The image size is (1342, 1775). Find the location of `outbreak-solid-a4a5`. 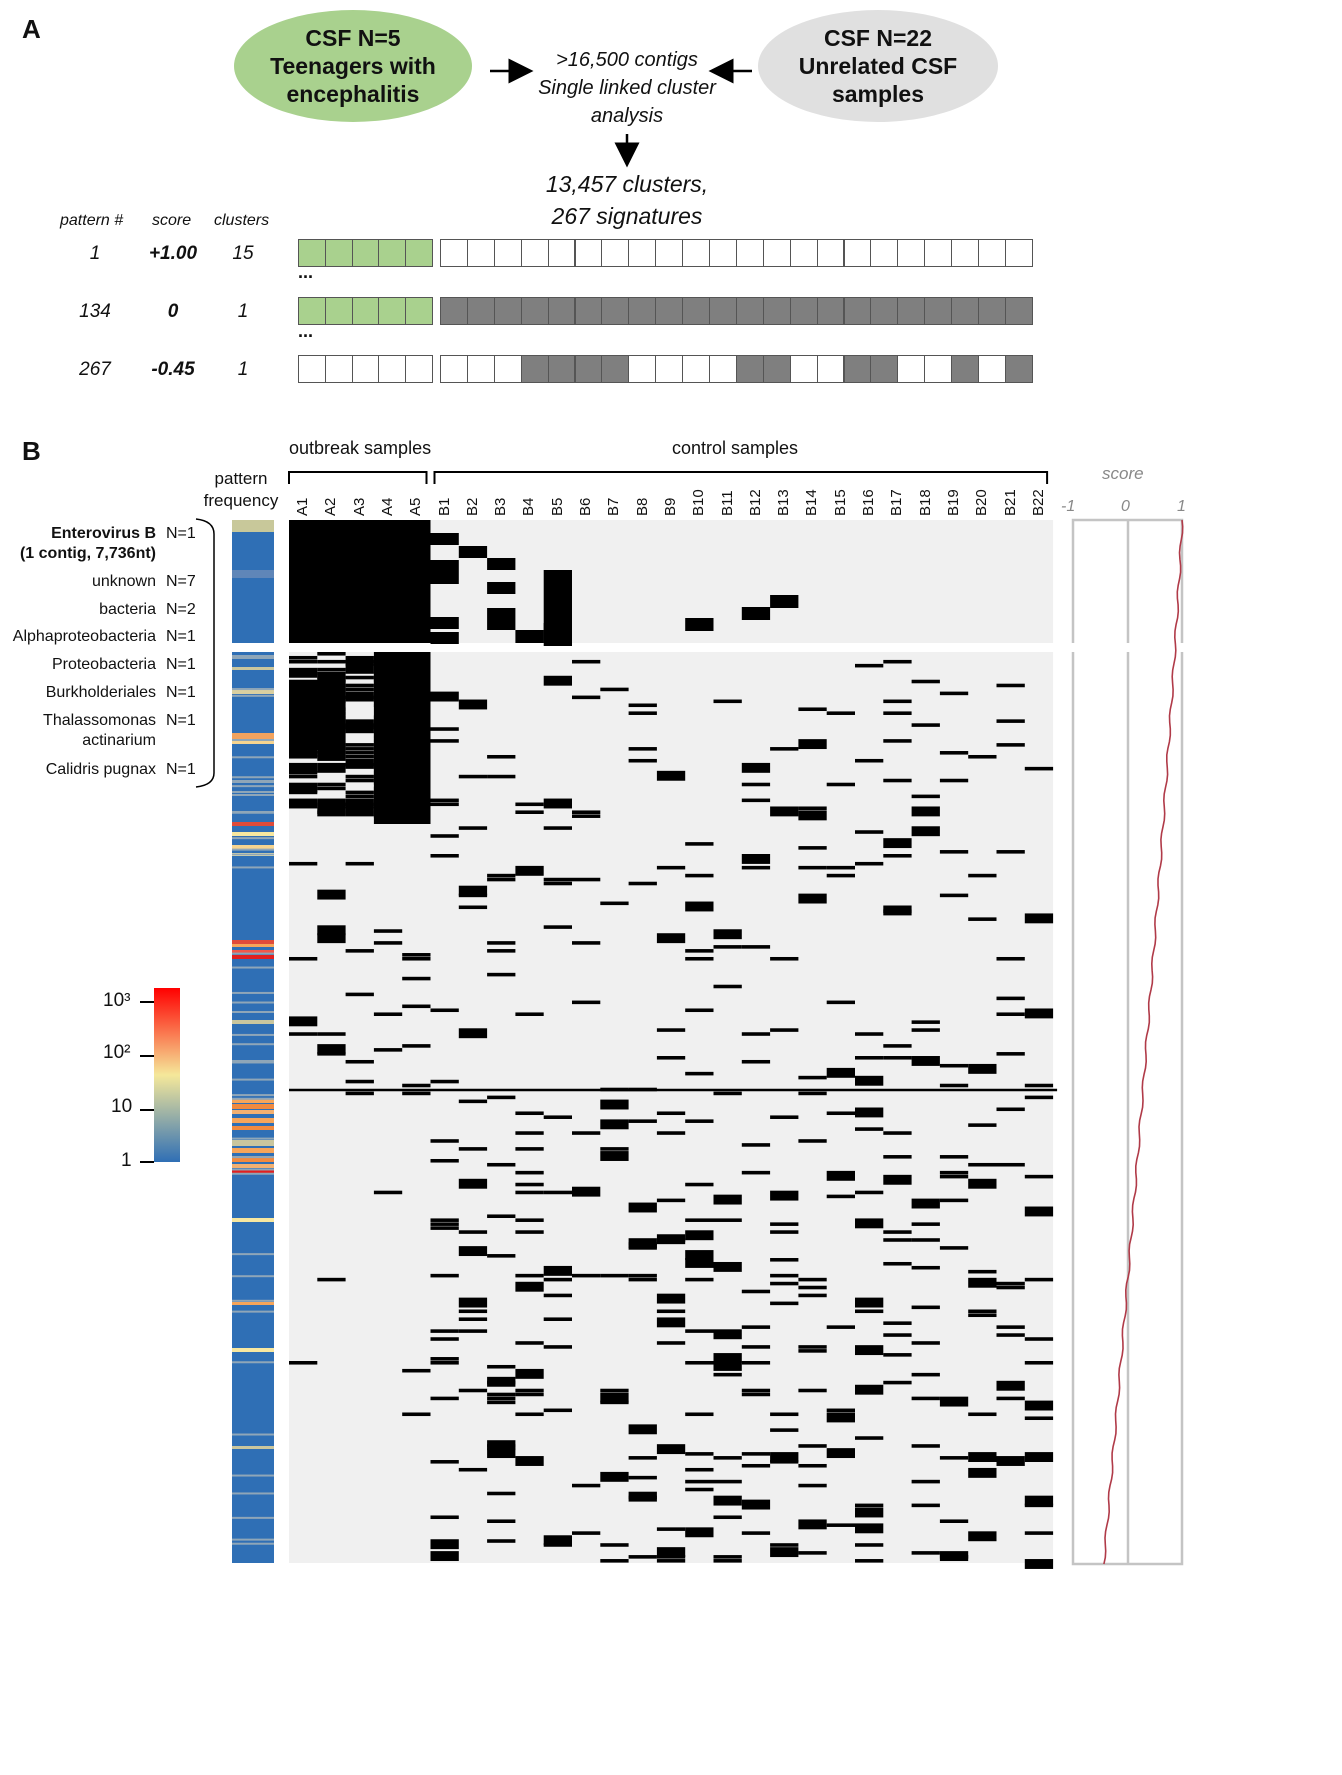

outbreak-solid-a4a5 is located at coordinates (402, 738).